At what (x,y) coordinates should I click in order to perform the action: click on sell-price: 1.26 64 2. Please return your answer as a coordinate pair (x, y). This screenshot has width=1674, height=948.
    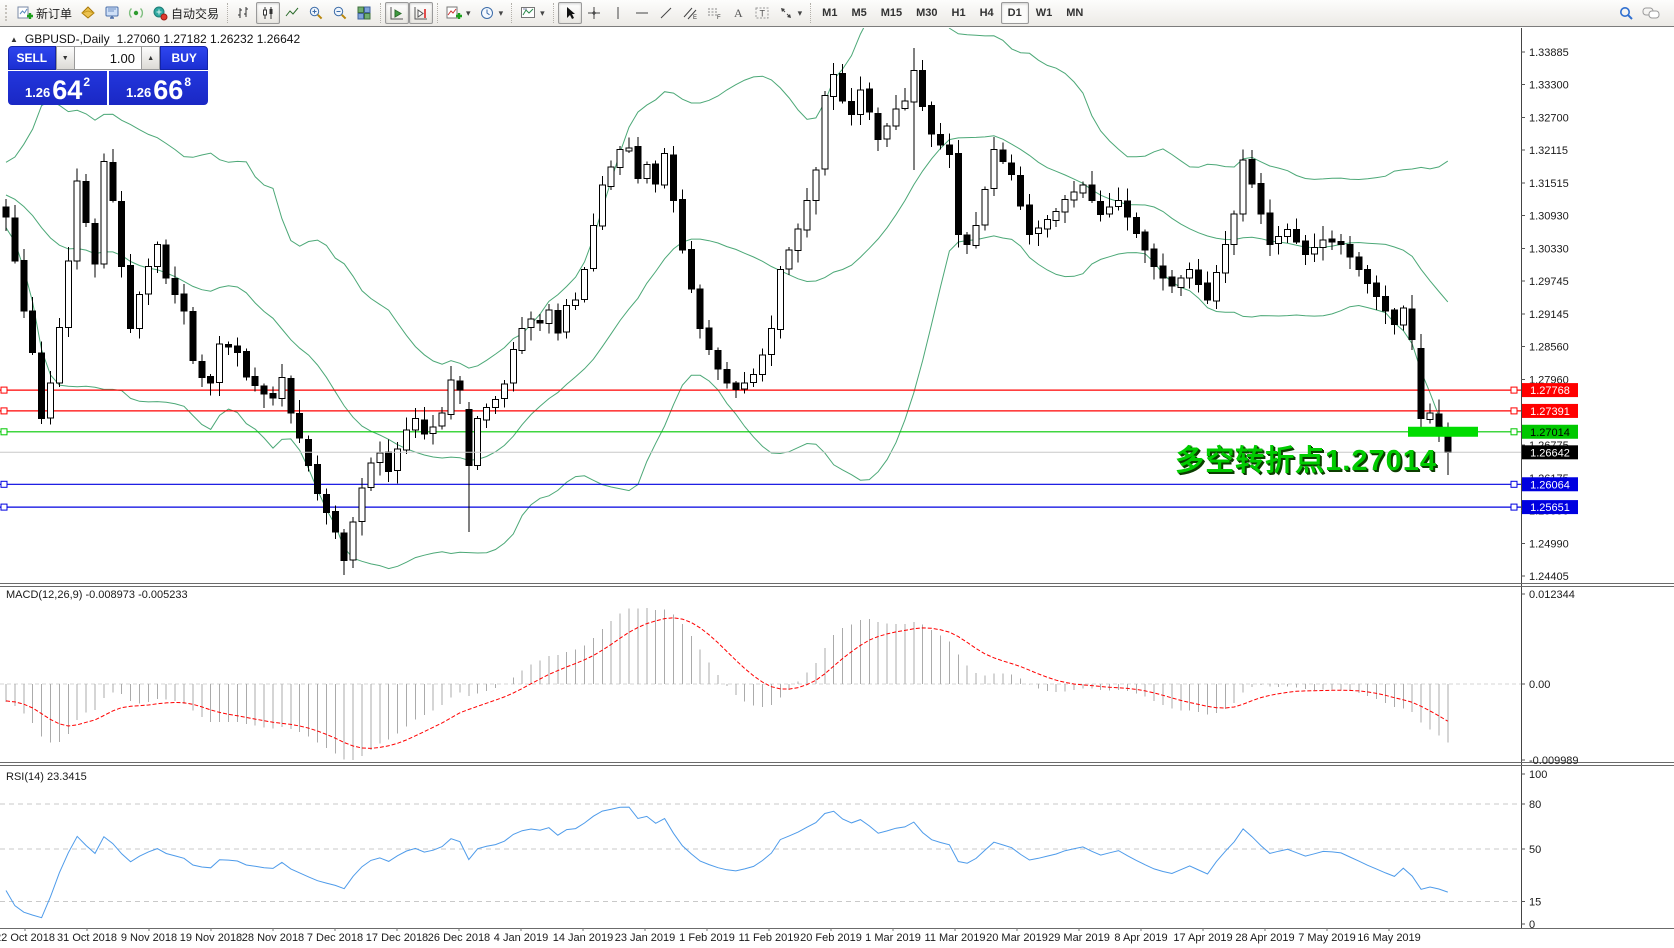
    Looking at the image, I should click on (57, 88).